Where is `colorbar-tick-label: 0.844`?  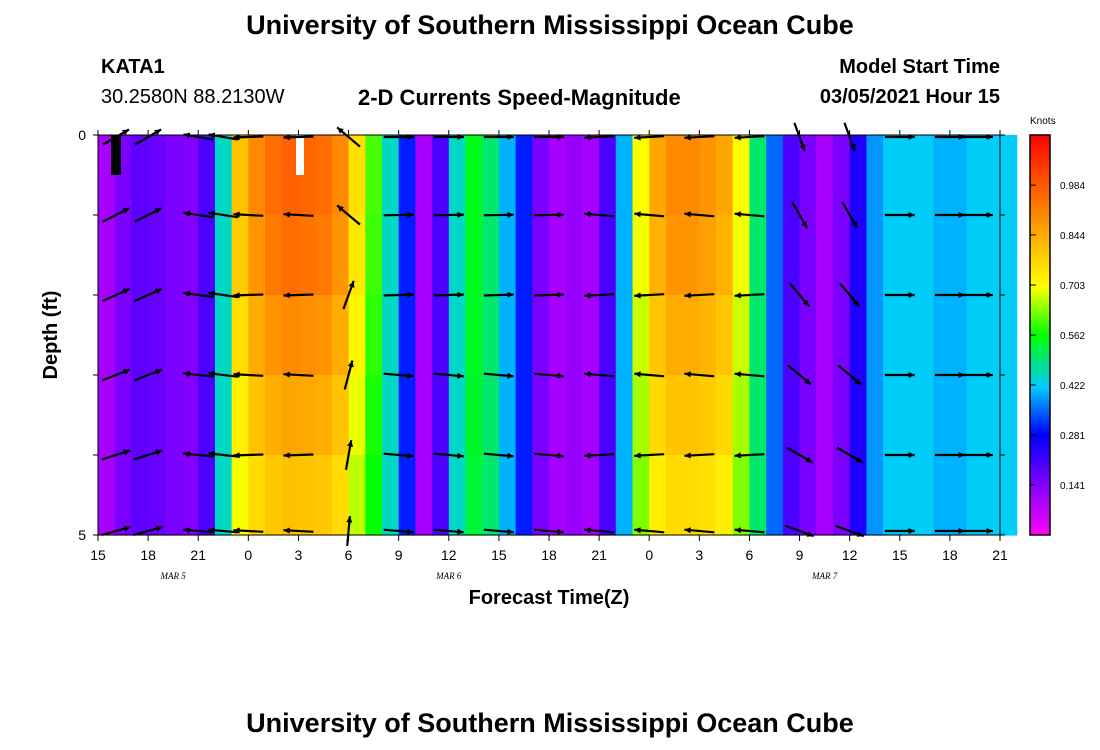
colorbar-tick-label: 0.844 is located at coordinates (1072, 236).